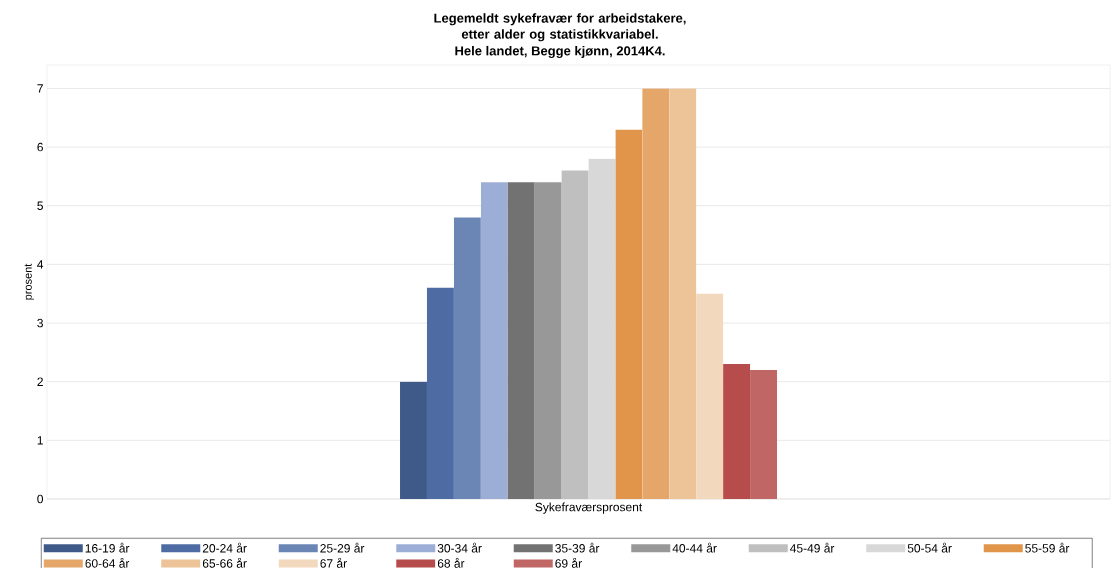  I want to click on legend-label: 45-49 år, so click(812, 547).